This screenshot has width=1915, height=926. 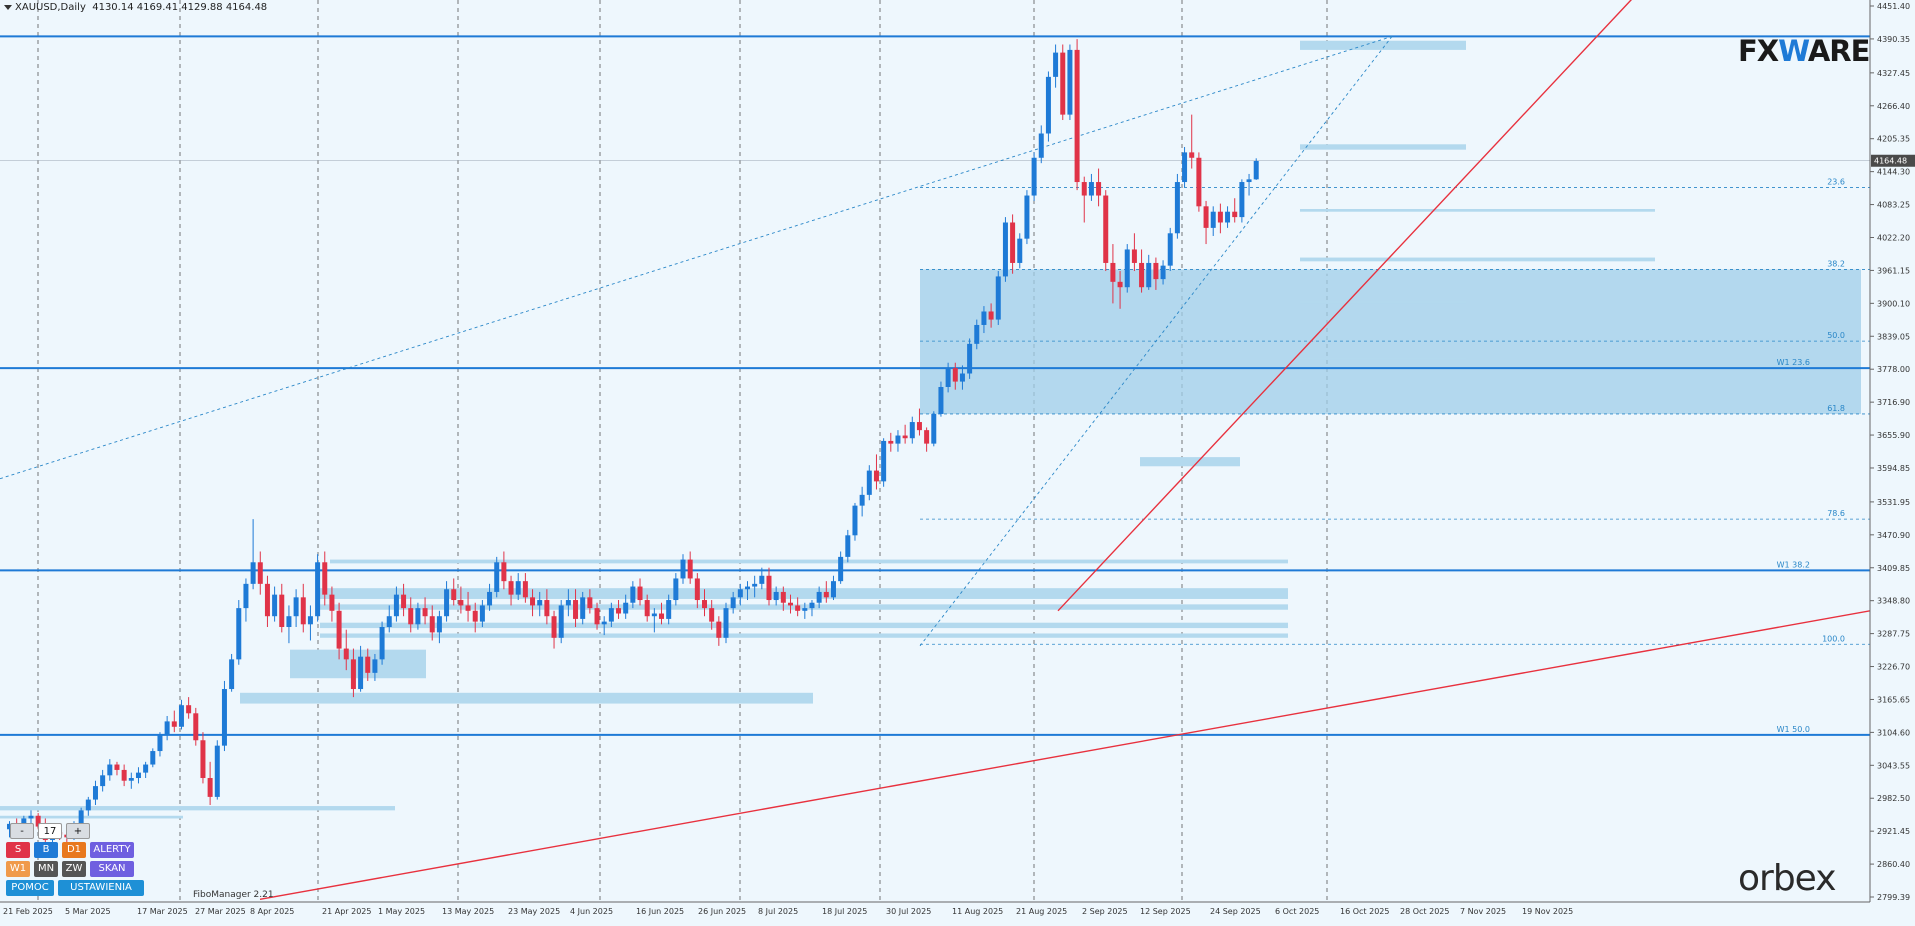 What do you see at coordinates (401, 911) in the screenshot?
I see `date-label: 1 May 2025` at bounding box center [401, 911].